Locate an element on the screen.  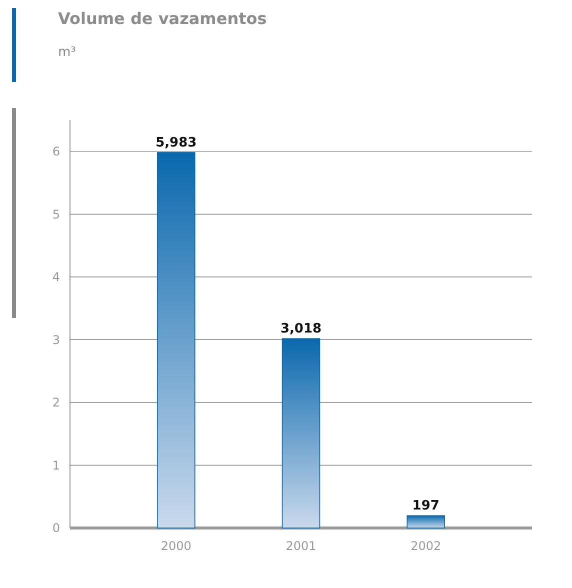
chart-title: Volume de vazamentos is located at coordinates (162, 18).